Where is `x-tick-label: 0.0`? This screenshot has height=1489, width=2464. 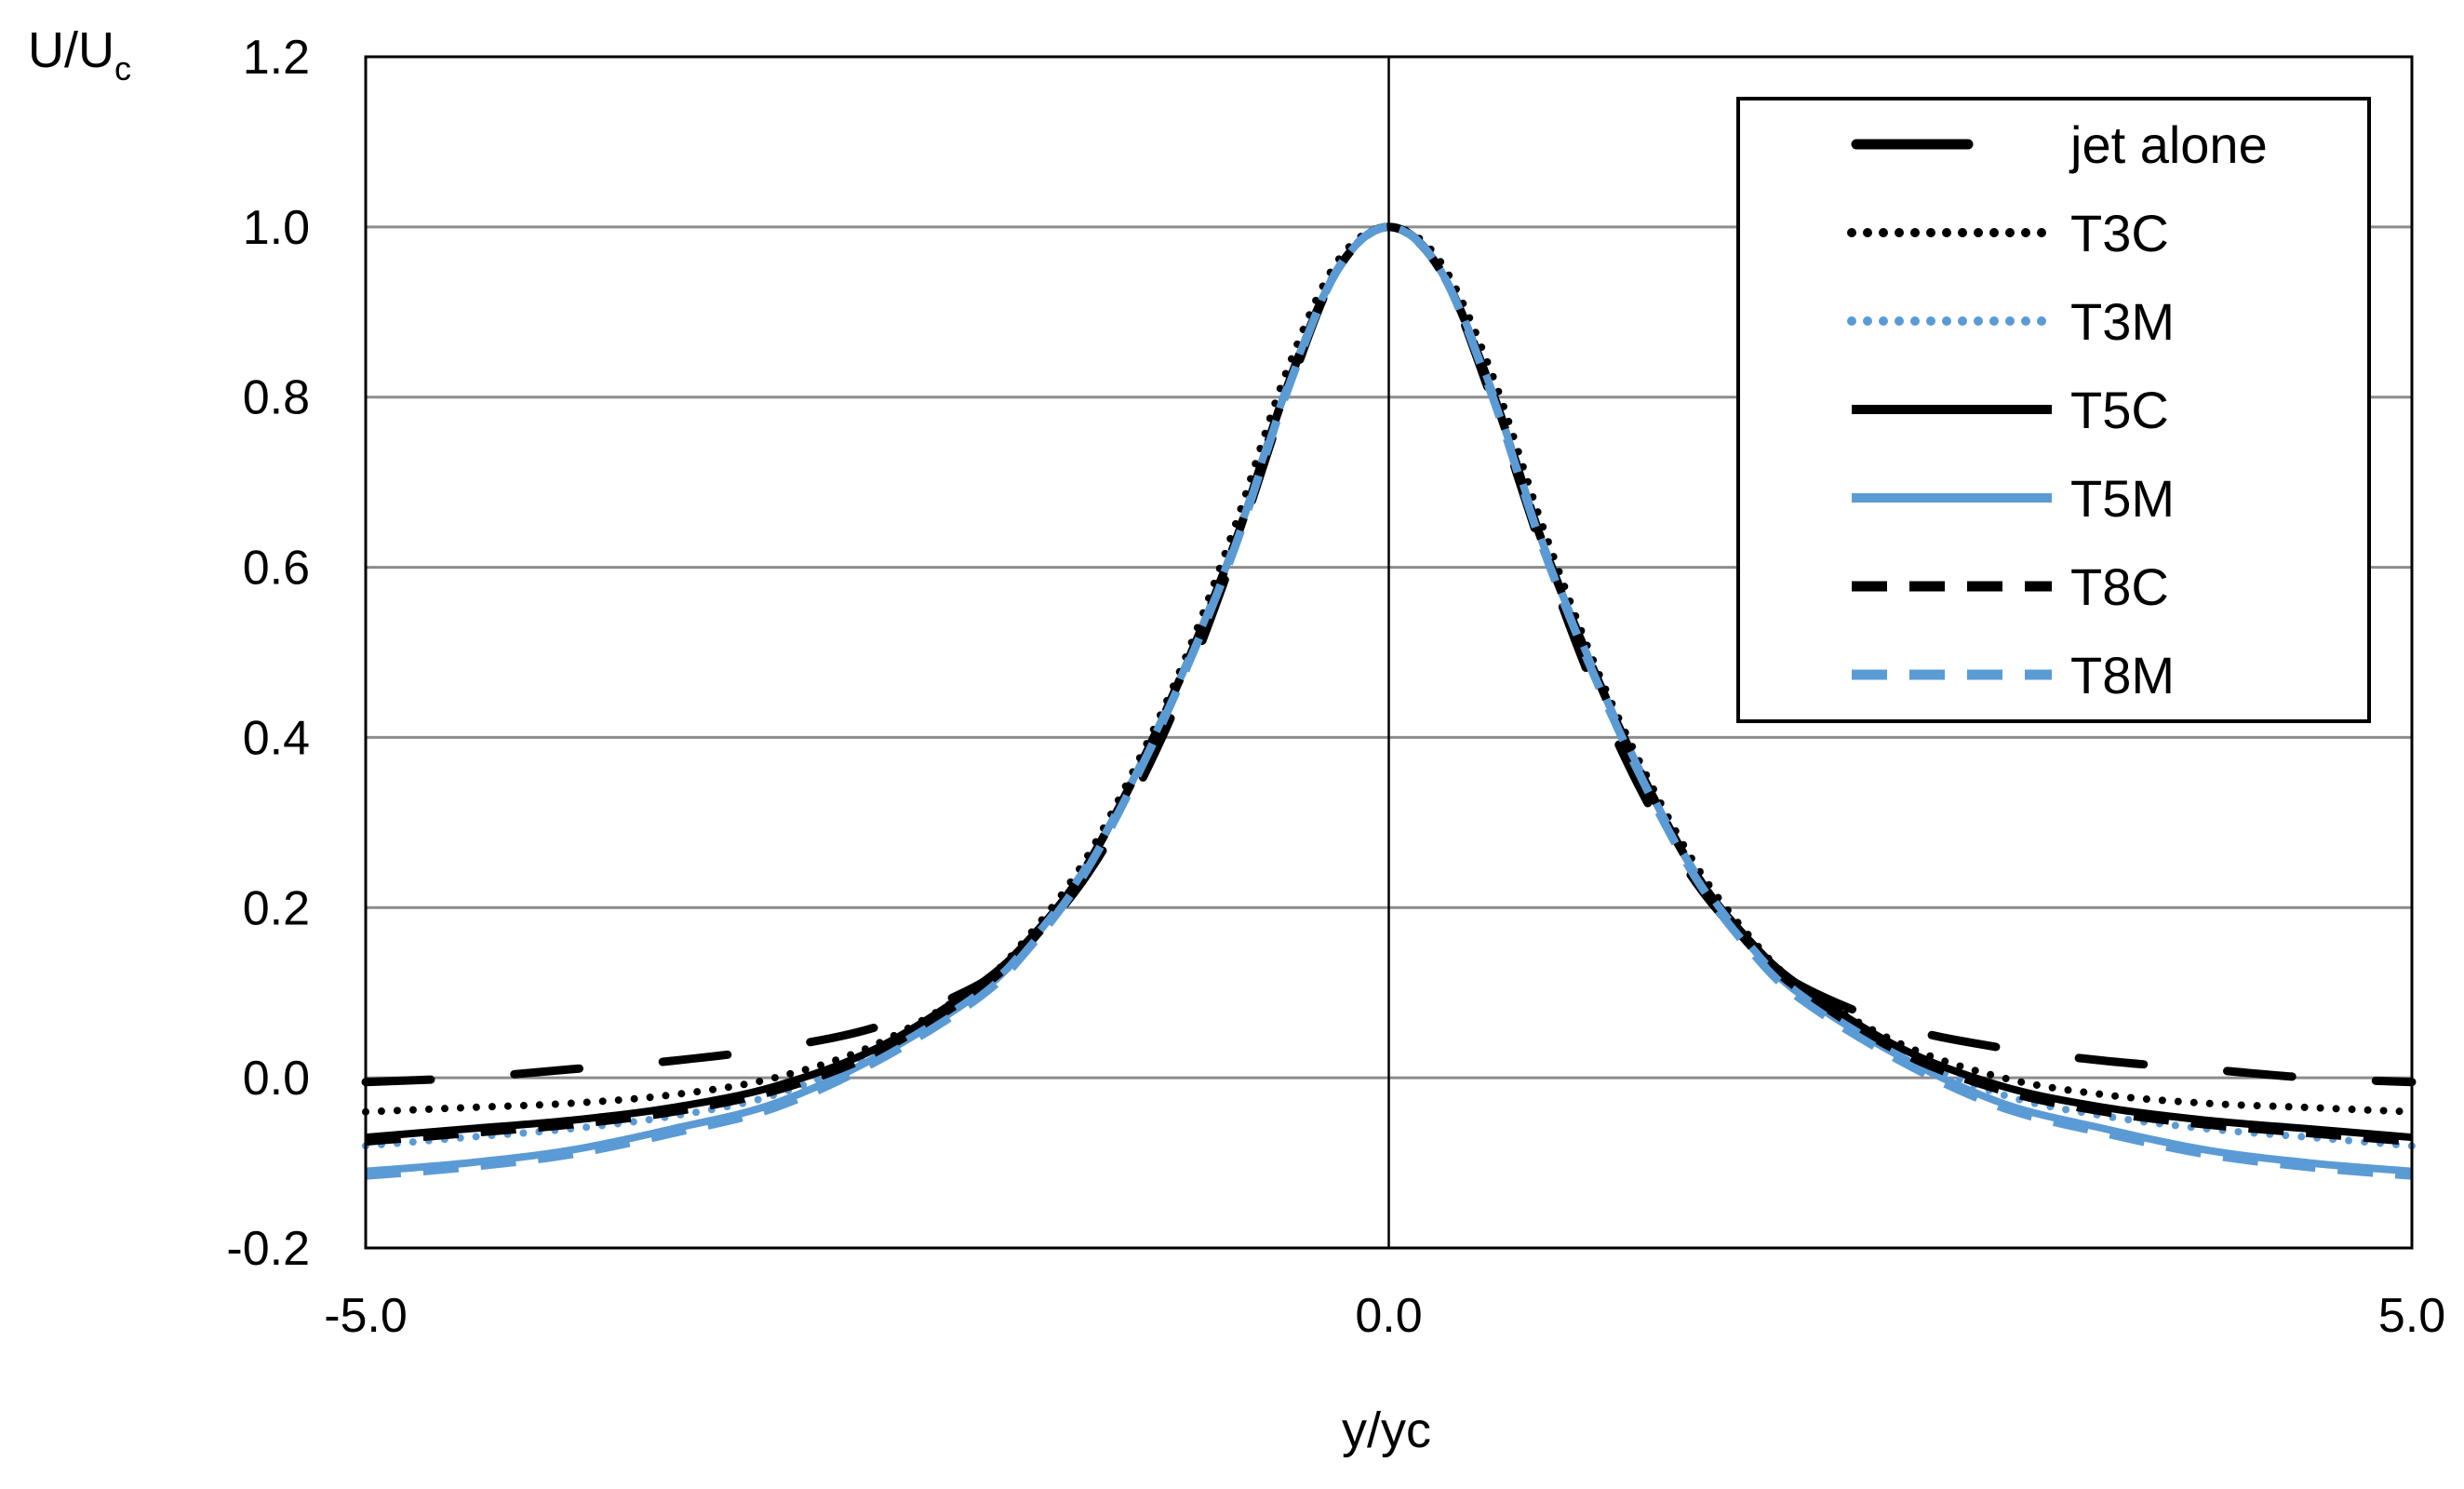 x-tick-label: 0.0 is located at coordinates (1388, 1316).